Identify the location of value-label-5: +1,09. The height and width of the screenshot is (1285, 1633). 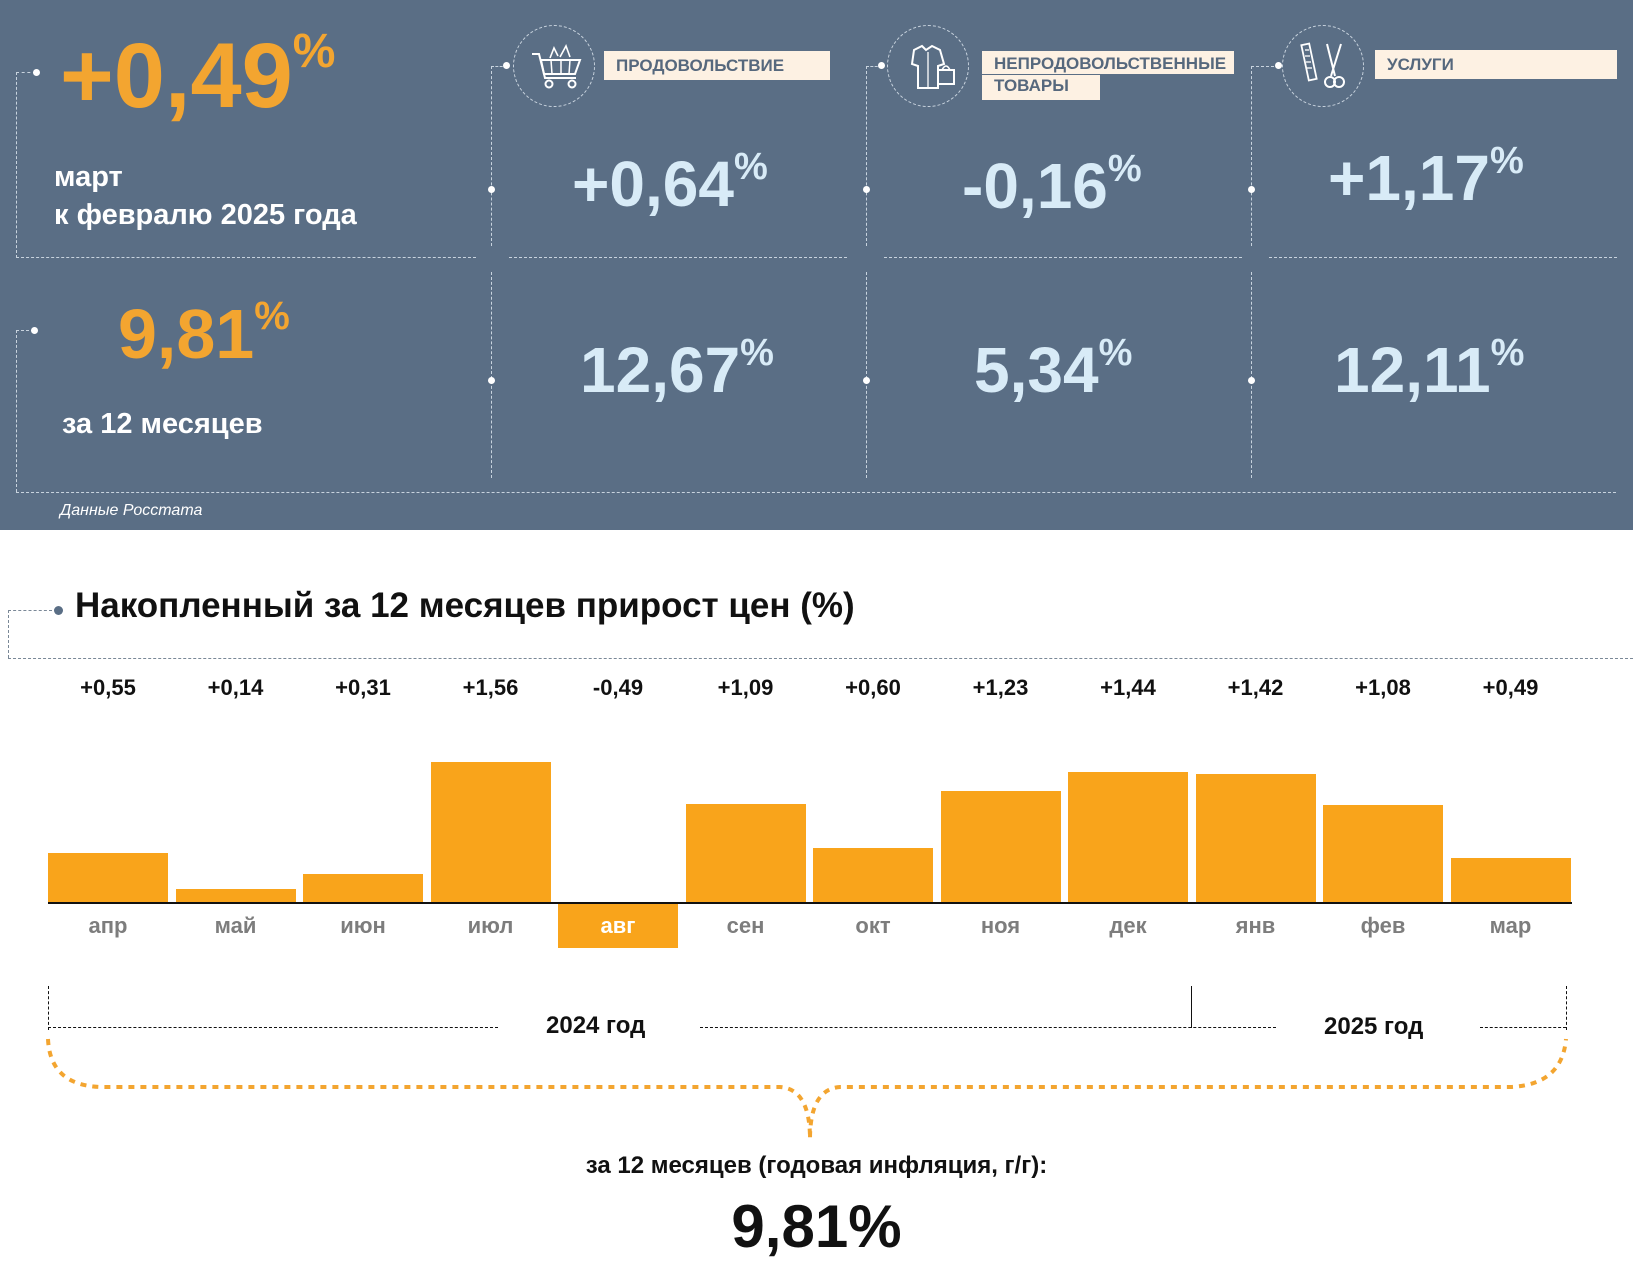
(745, 687).